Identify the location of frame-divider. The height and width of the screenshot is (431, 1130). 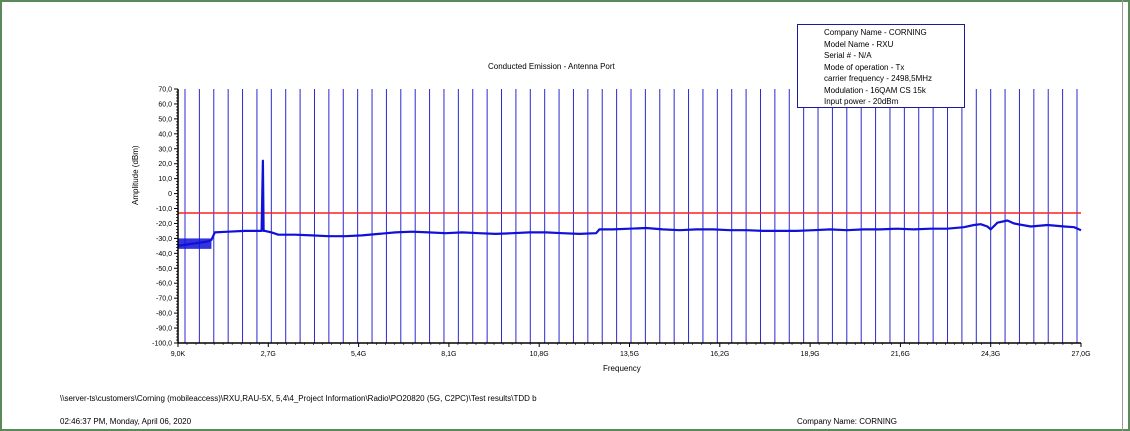
(1122, 215).